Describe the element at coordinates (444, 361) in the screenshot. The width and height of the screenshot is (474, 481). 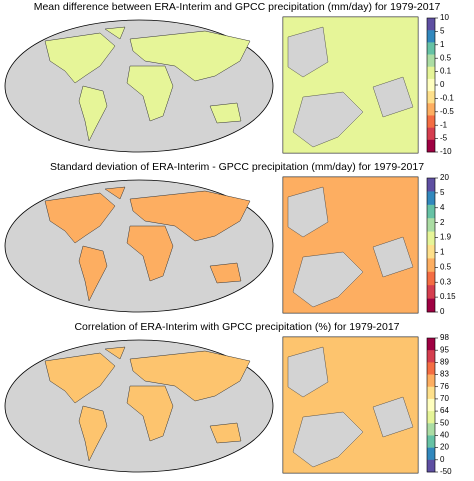
I see `colorbar-label: 89` at that location.